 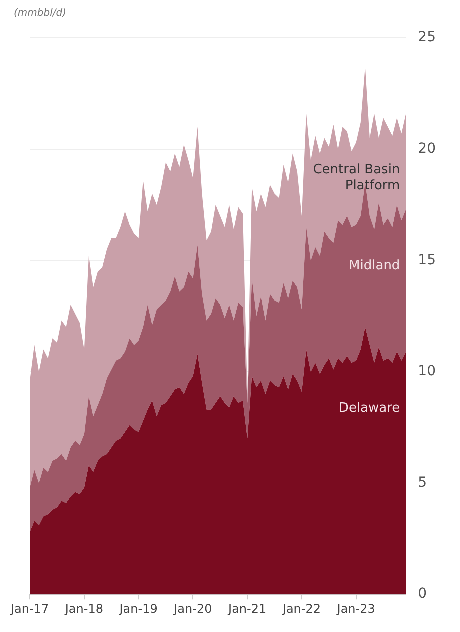 I want to click on series-label: Delaware, so click(x=369, y=408).